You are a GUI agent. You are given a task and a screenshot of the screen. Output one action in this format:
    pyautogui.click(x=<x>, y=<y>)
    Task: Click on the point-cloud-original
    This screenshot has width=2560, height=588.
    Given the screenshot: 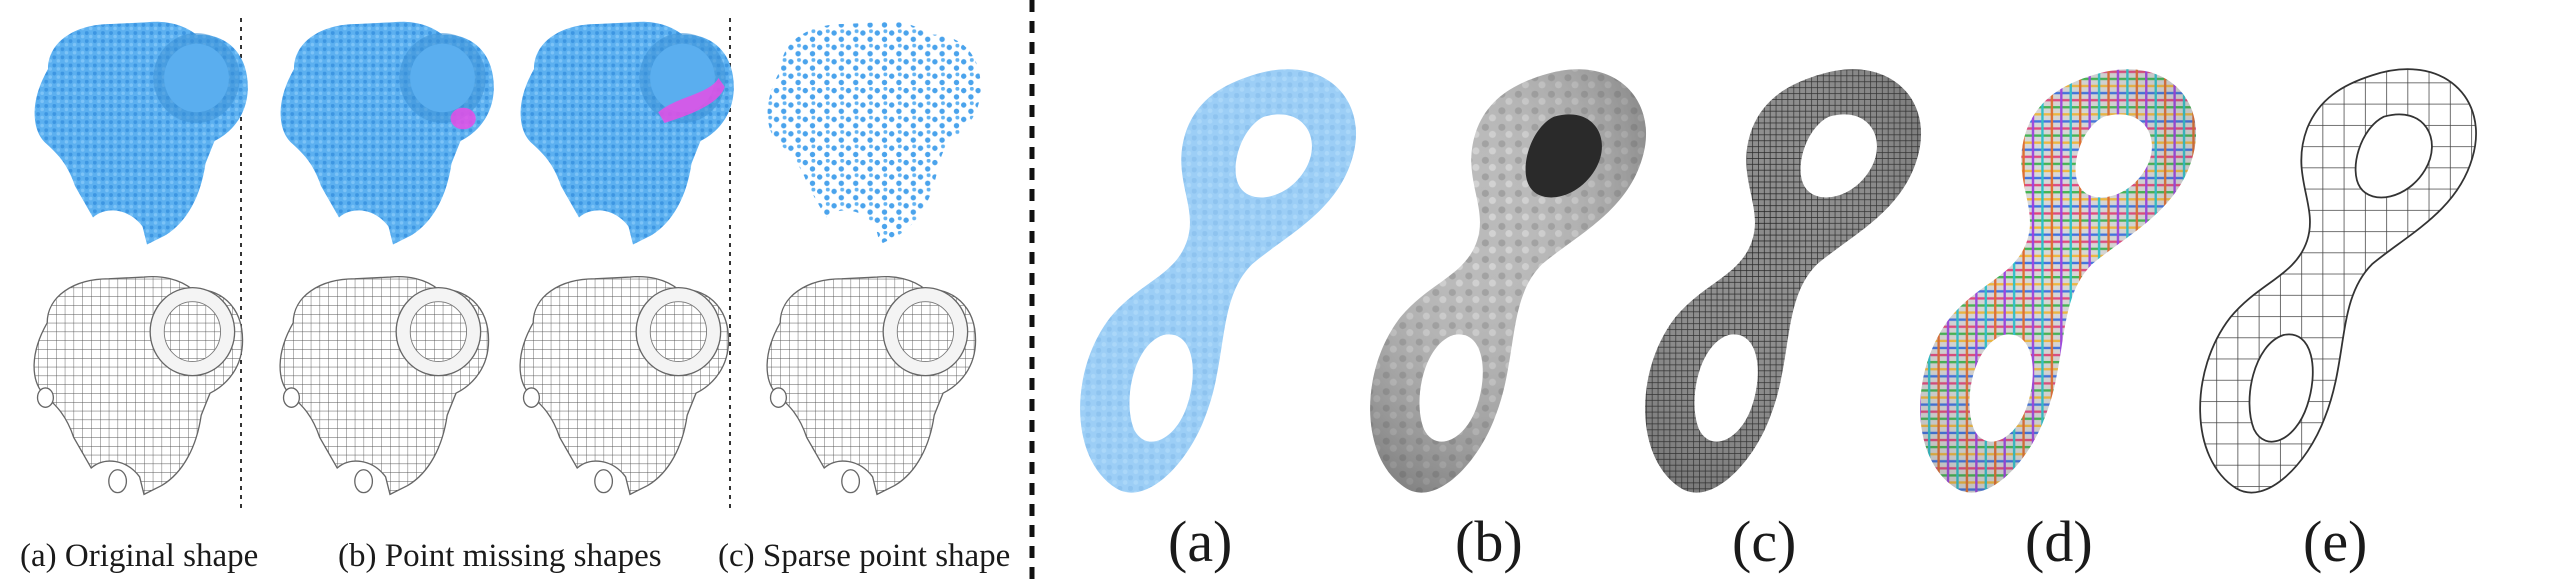 What is the action you would take?
    pyautogui.click(x=141, y=133)
    